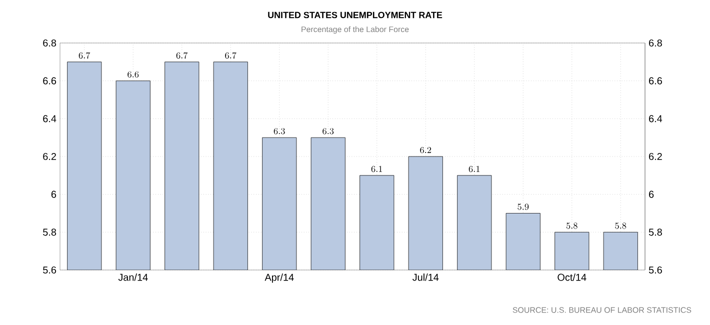  Describe the element at coordinates (655, 270) in the screenshot. I see `y2-tick-label: 5.6` at that location.